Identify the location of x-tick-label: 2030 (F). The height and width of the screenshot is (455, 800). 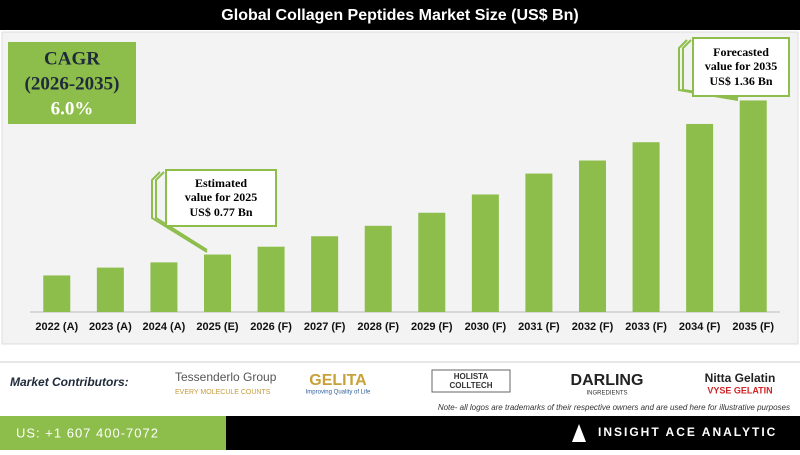
(486, 327).